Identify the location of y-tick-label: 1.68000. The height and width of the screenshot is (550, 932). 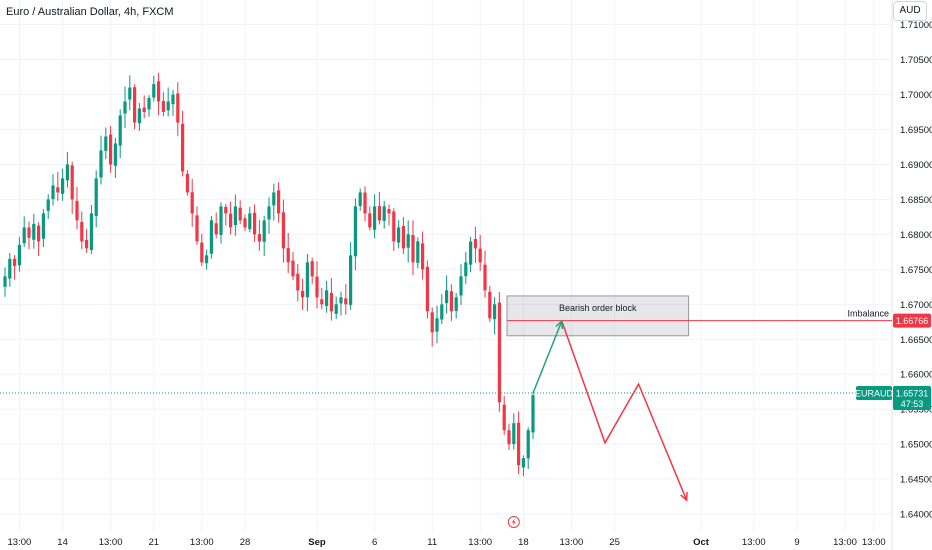
(916, 235).